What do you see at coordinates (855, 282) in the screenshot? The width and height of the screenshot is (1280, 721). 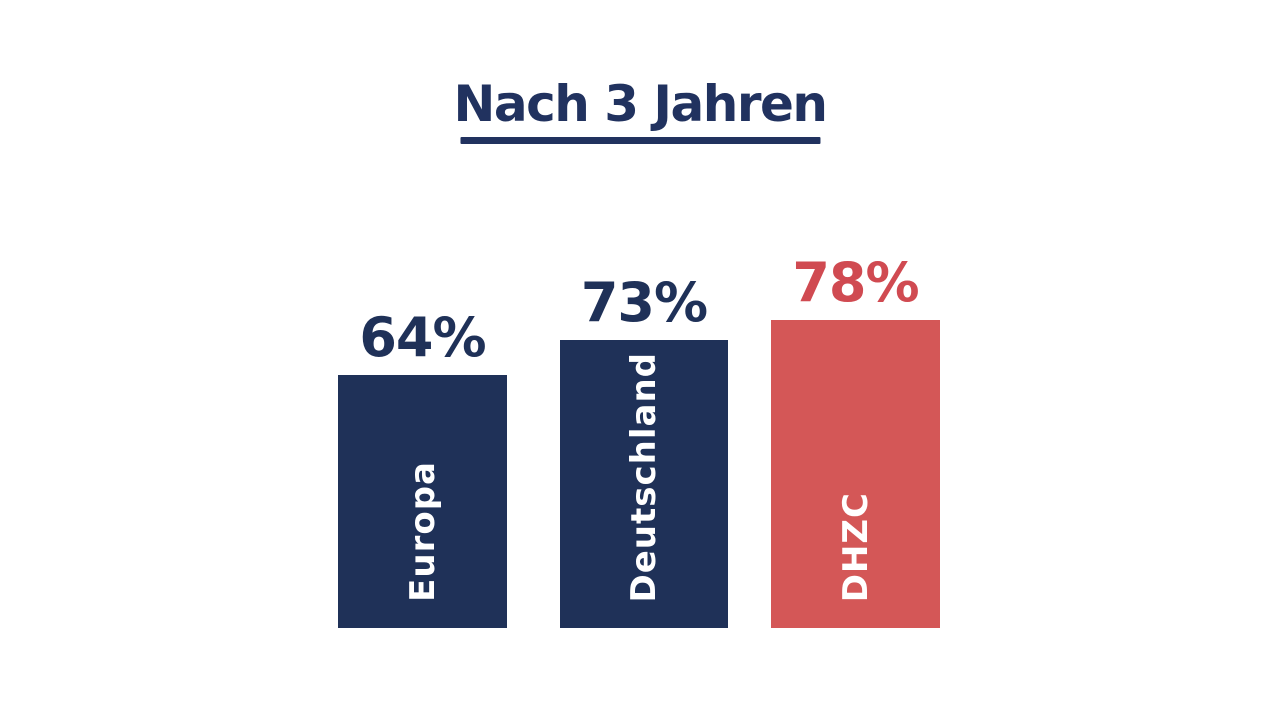 I see `value-label-dhzc: 78%` at bounding box center [855, 282].